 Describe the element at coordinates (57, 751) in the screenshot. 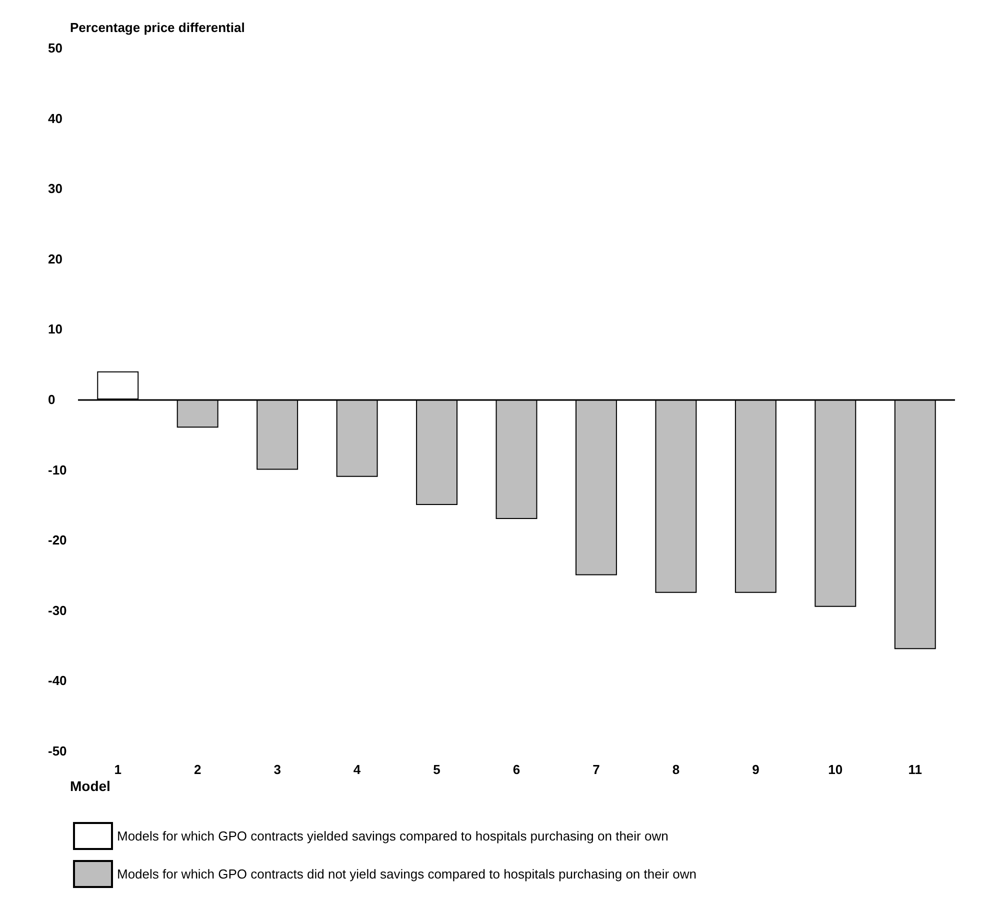

I see `y-tick-label: -50` at that location.